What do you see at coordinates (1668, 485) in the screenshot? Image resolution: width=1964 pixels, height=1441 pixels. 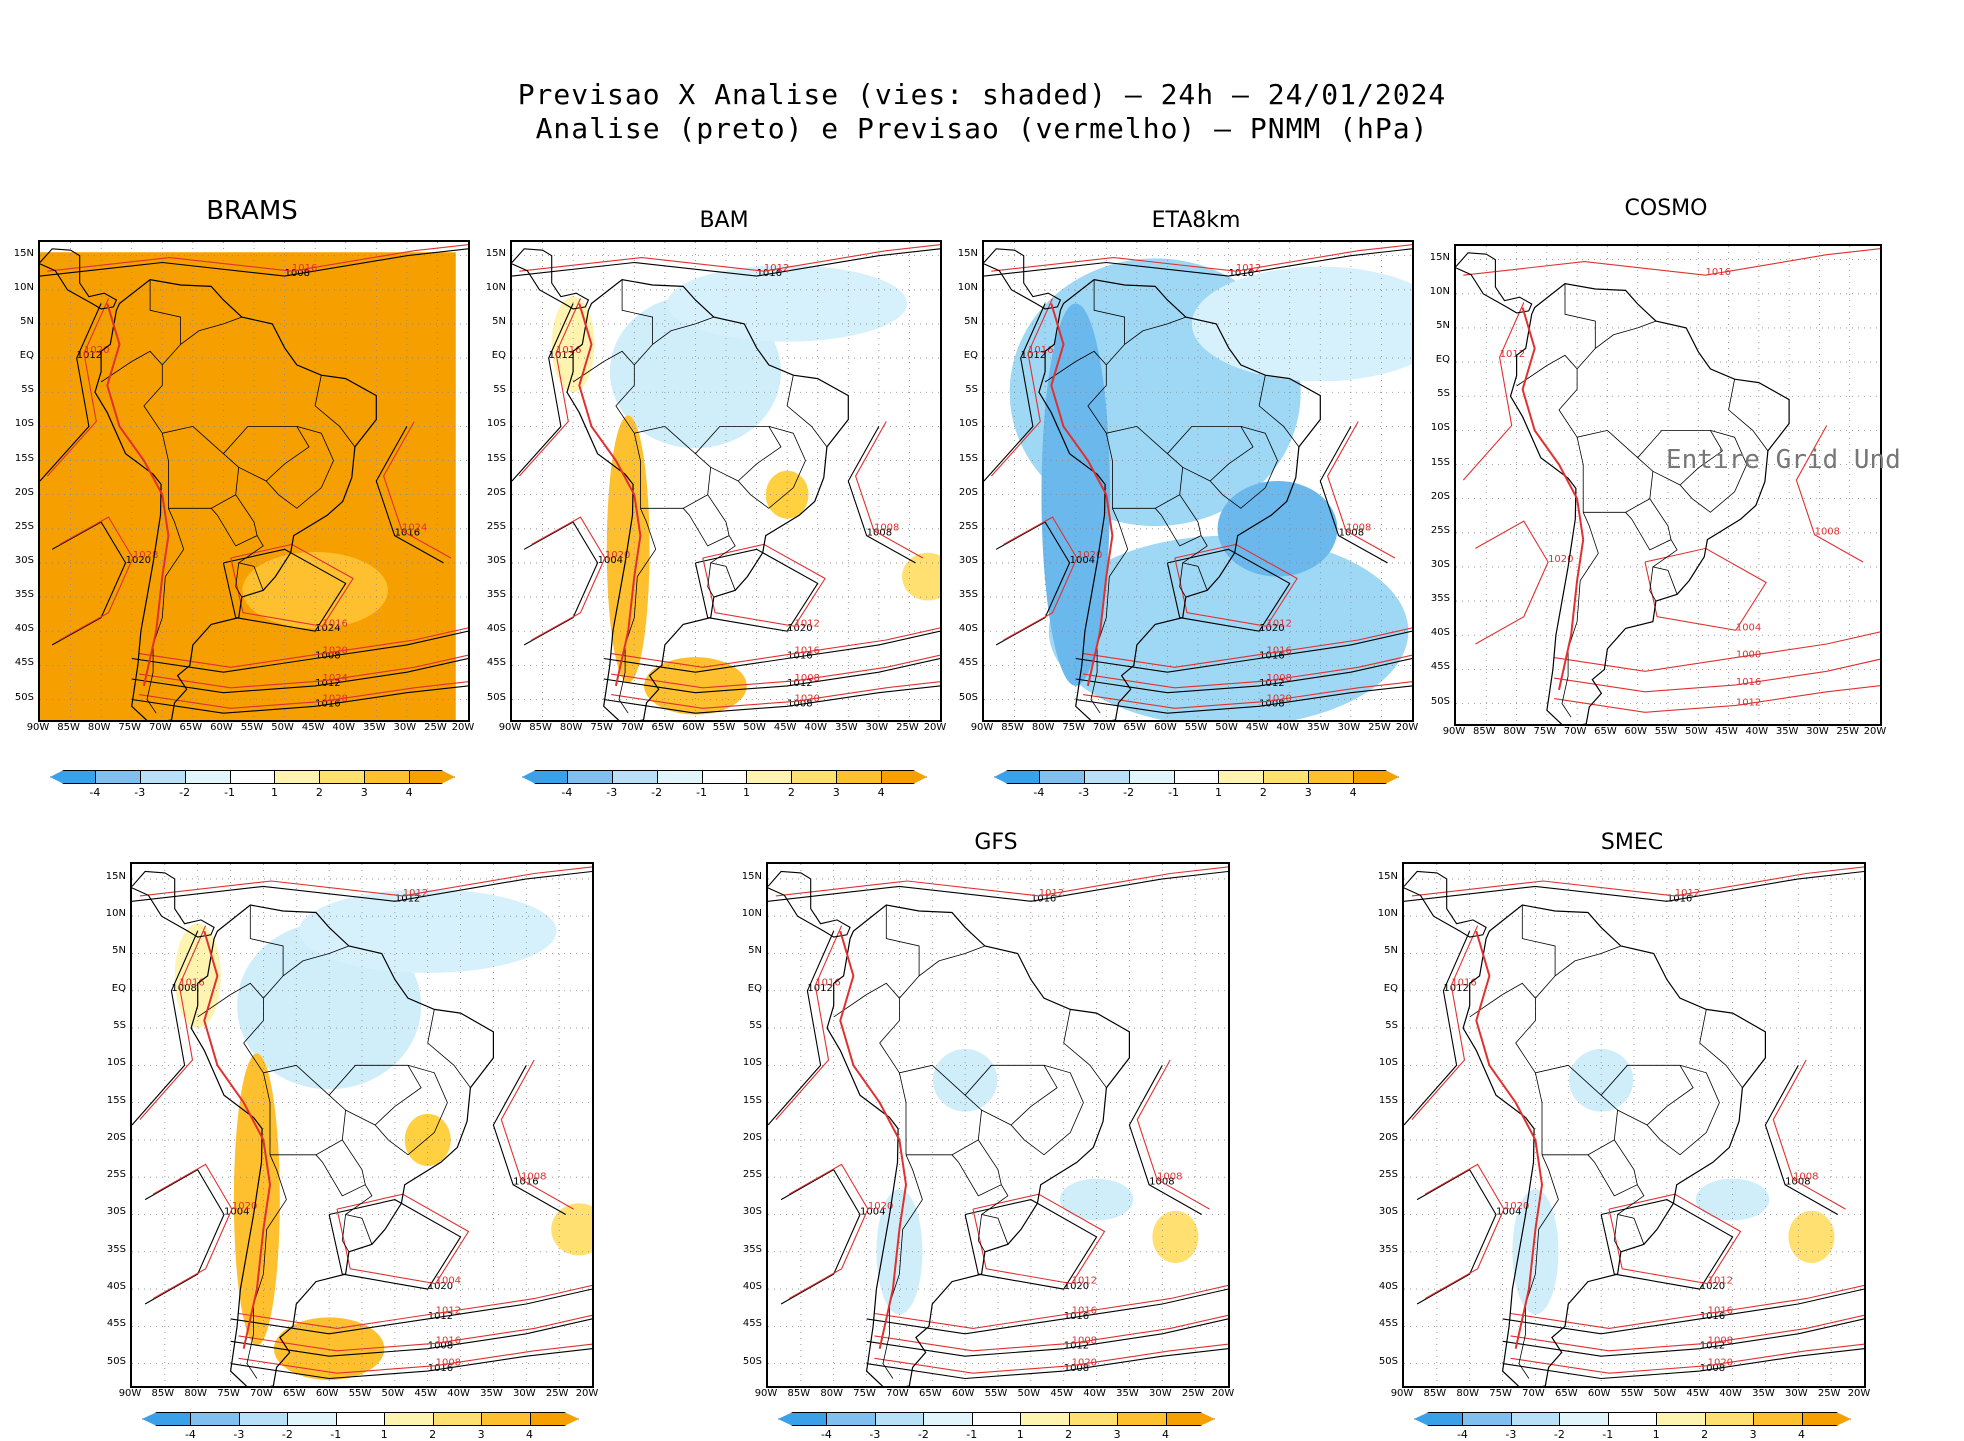 I see `map-cosmo: 1016 1012 1008 1020 1004 1000 1016 1012` at bounding box center [1668, 485].